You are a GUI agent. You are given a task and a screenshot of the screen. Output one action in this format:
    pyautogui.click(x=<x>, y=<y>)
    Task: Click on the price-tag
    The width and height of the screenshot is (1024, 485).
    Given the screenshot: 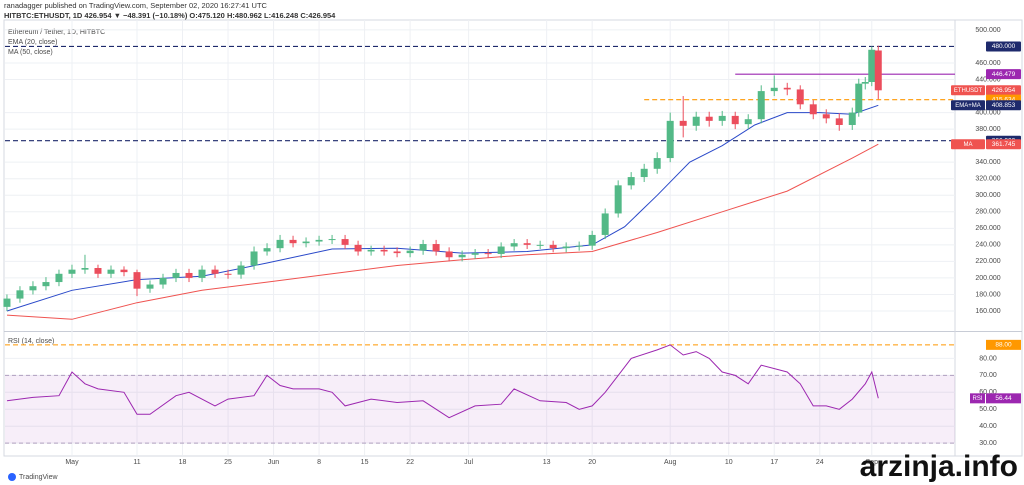 What is the action you would take?
    pyautogui.click(x=1003, y=46)
    